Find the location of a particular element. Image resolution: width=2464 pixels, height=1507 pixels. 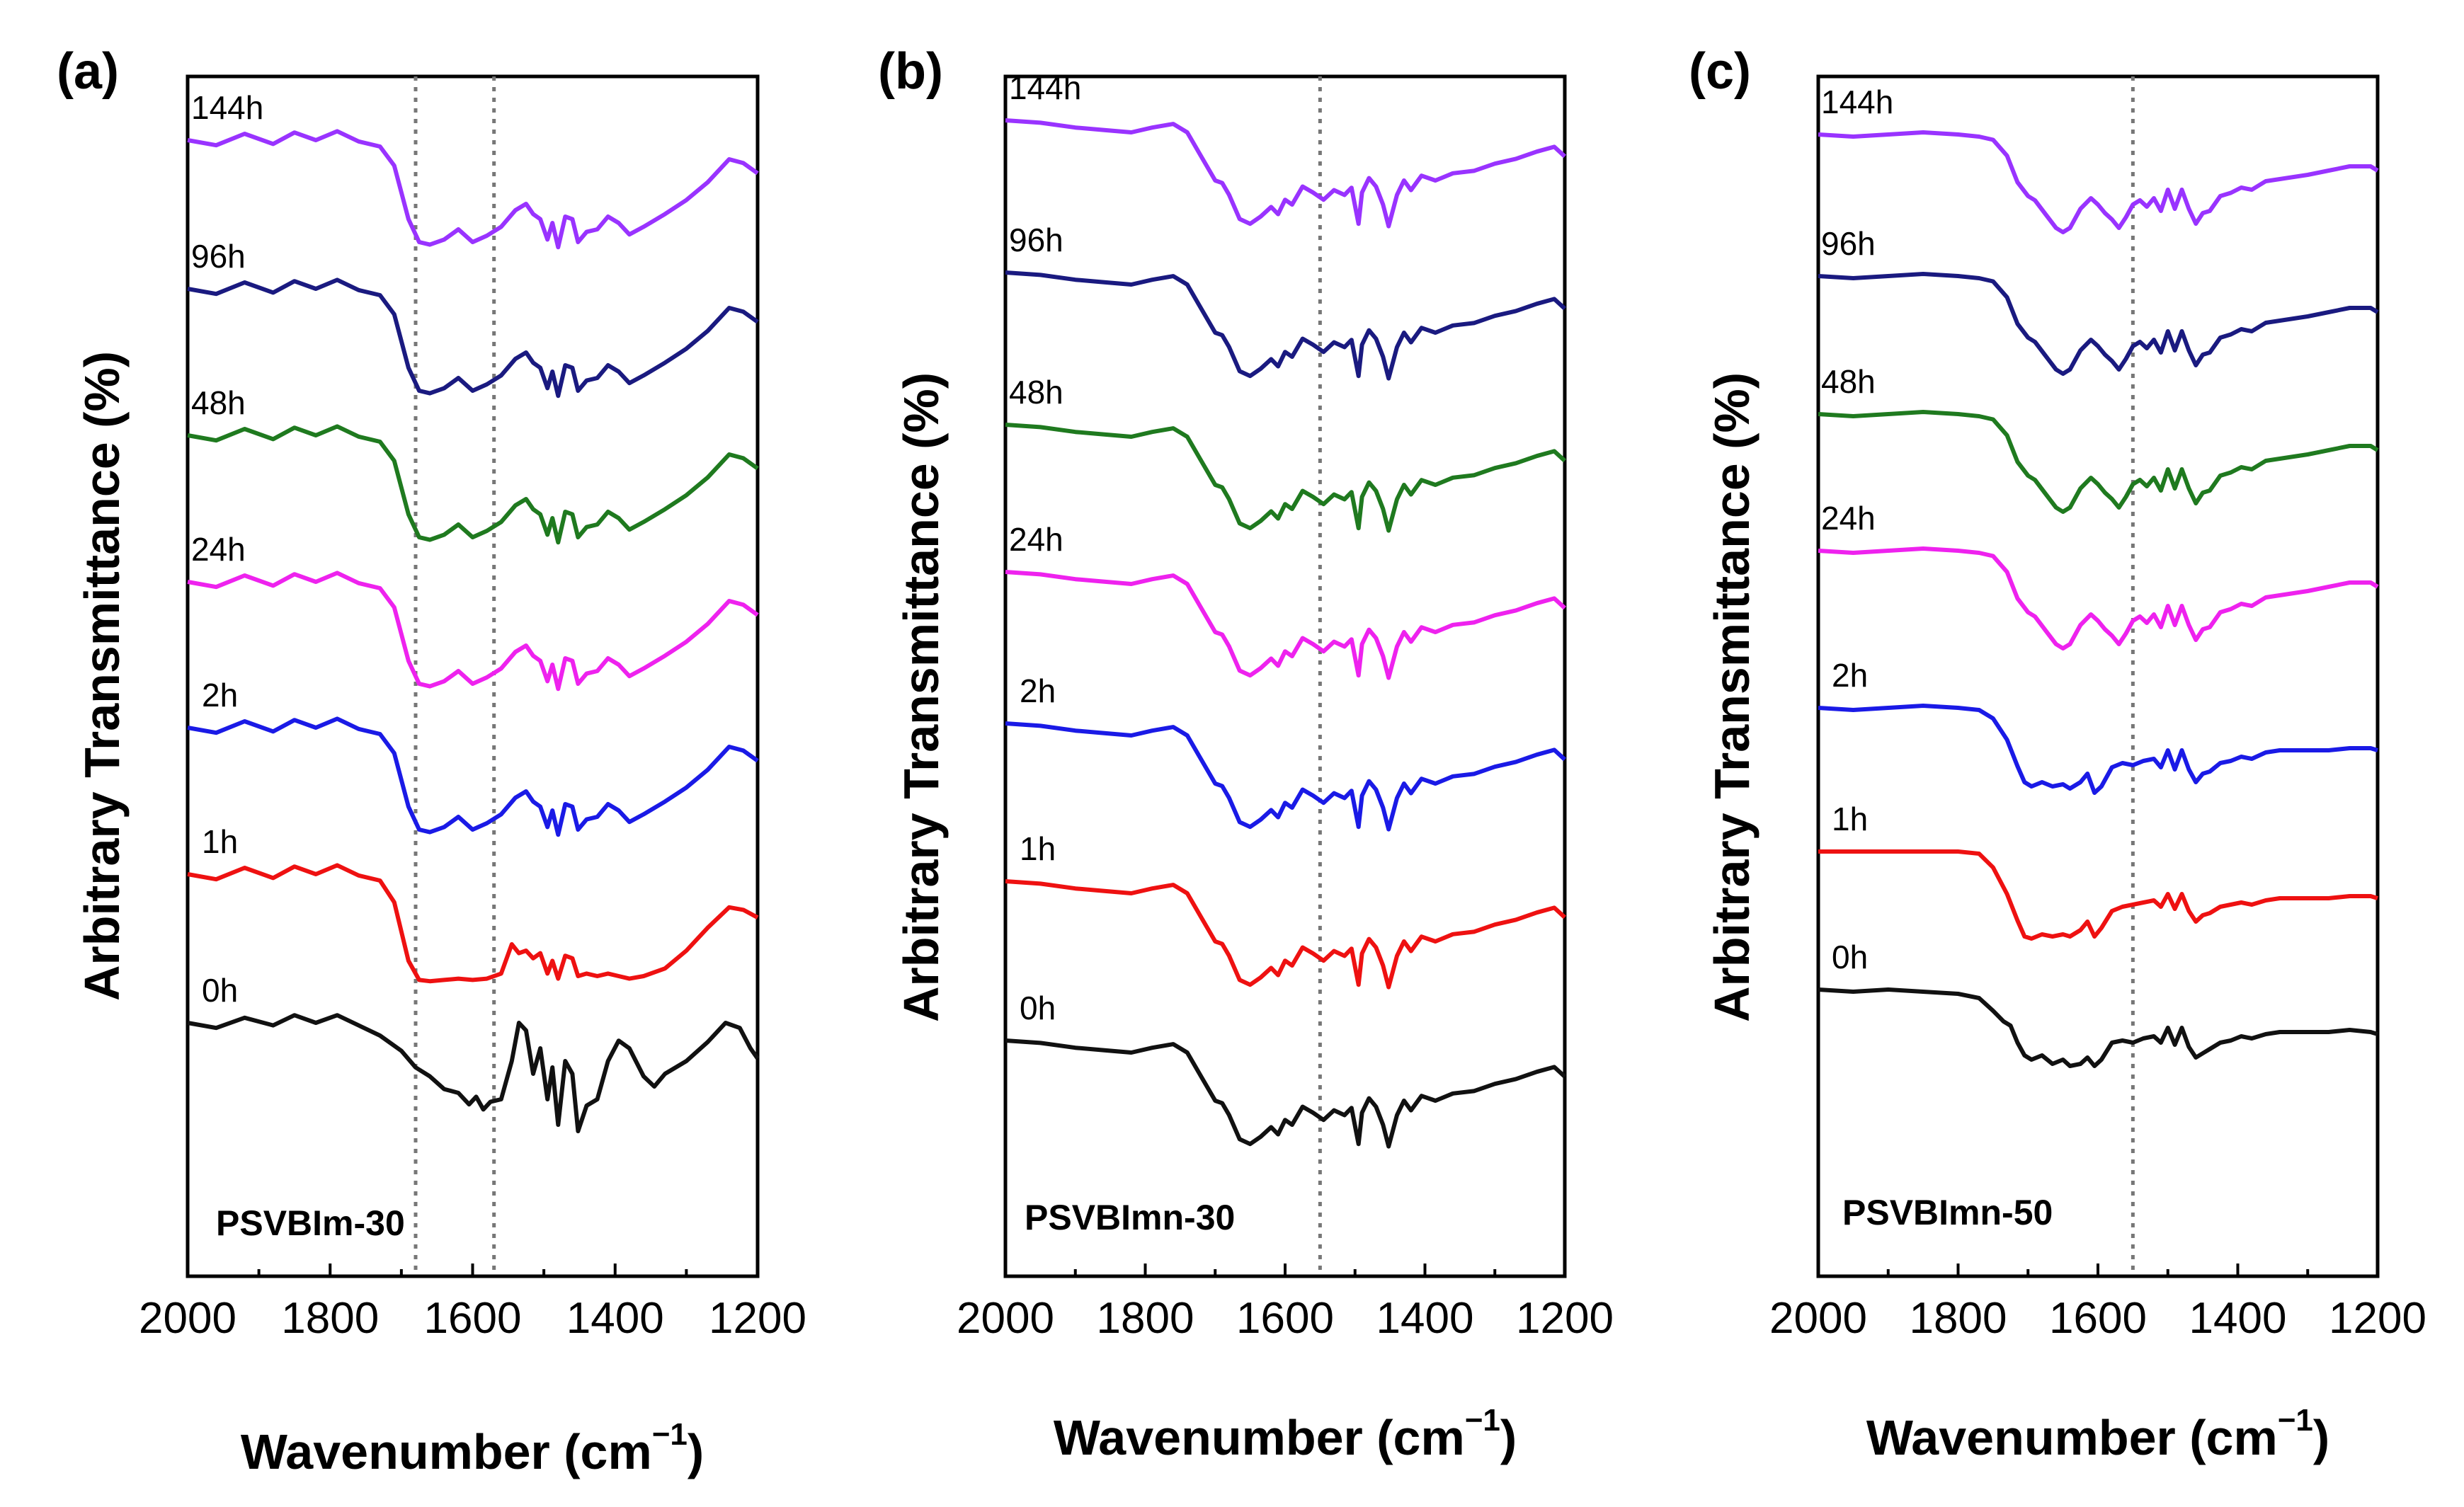

panel-a-series-label-48h: 48h is located at coordinates (219, 402).